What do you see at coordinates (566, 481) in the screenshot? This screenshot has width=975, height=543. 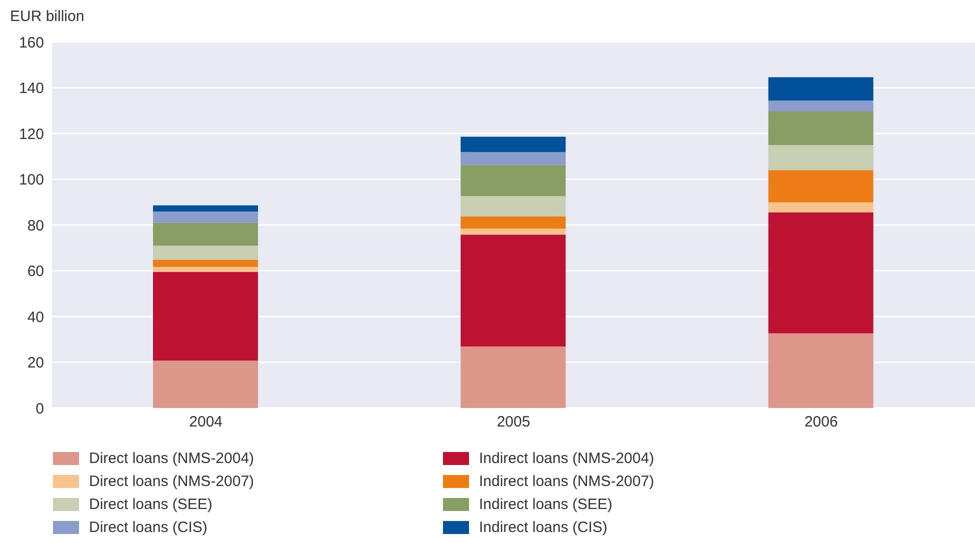 I see `legend-label: Indirect loans (NMS-2007)` at bounding box center [566, 481].